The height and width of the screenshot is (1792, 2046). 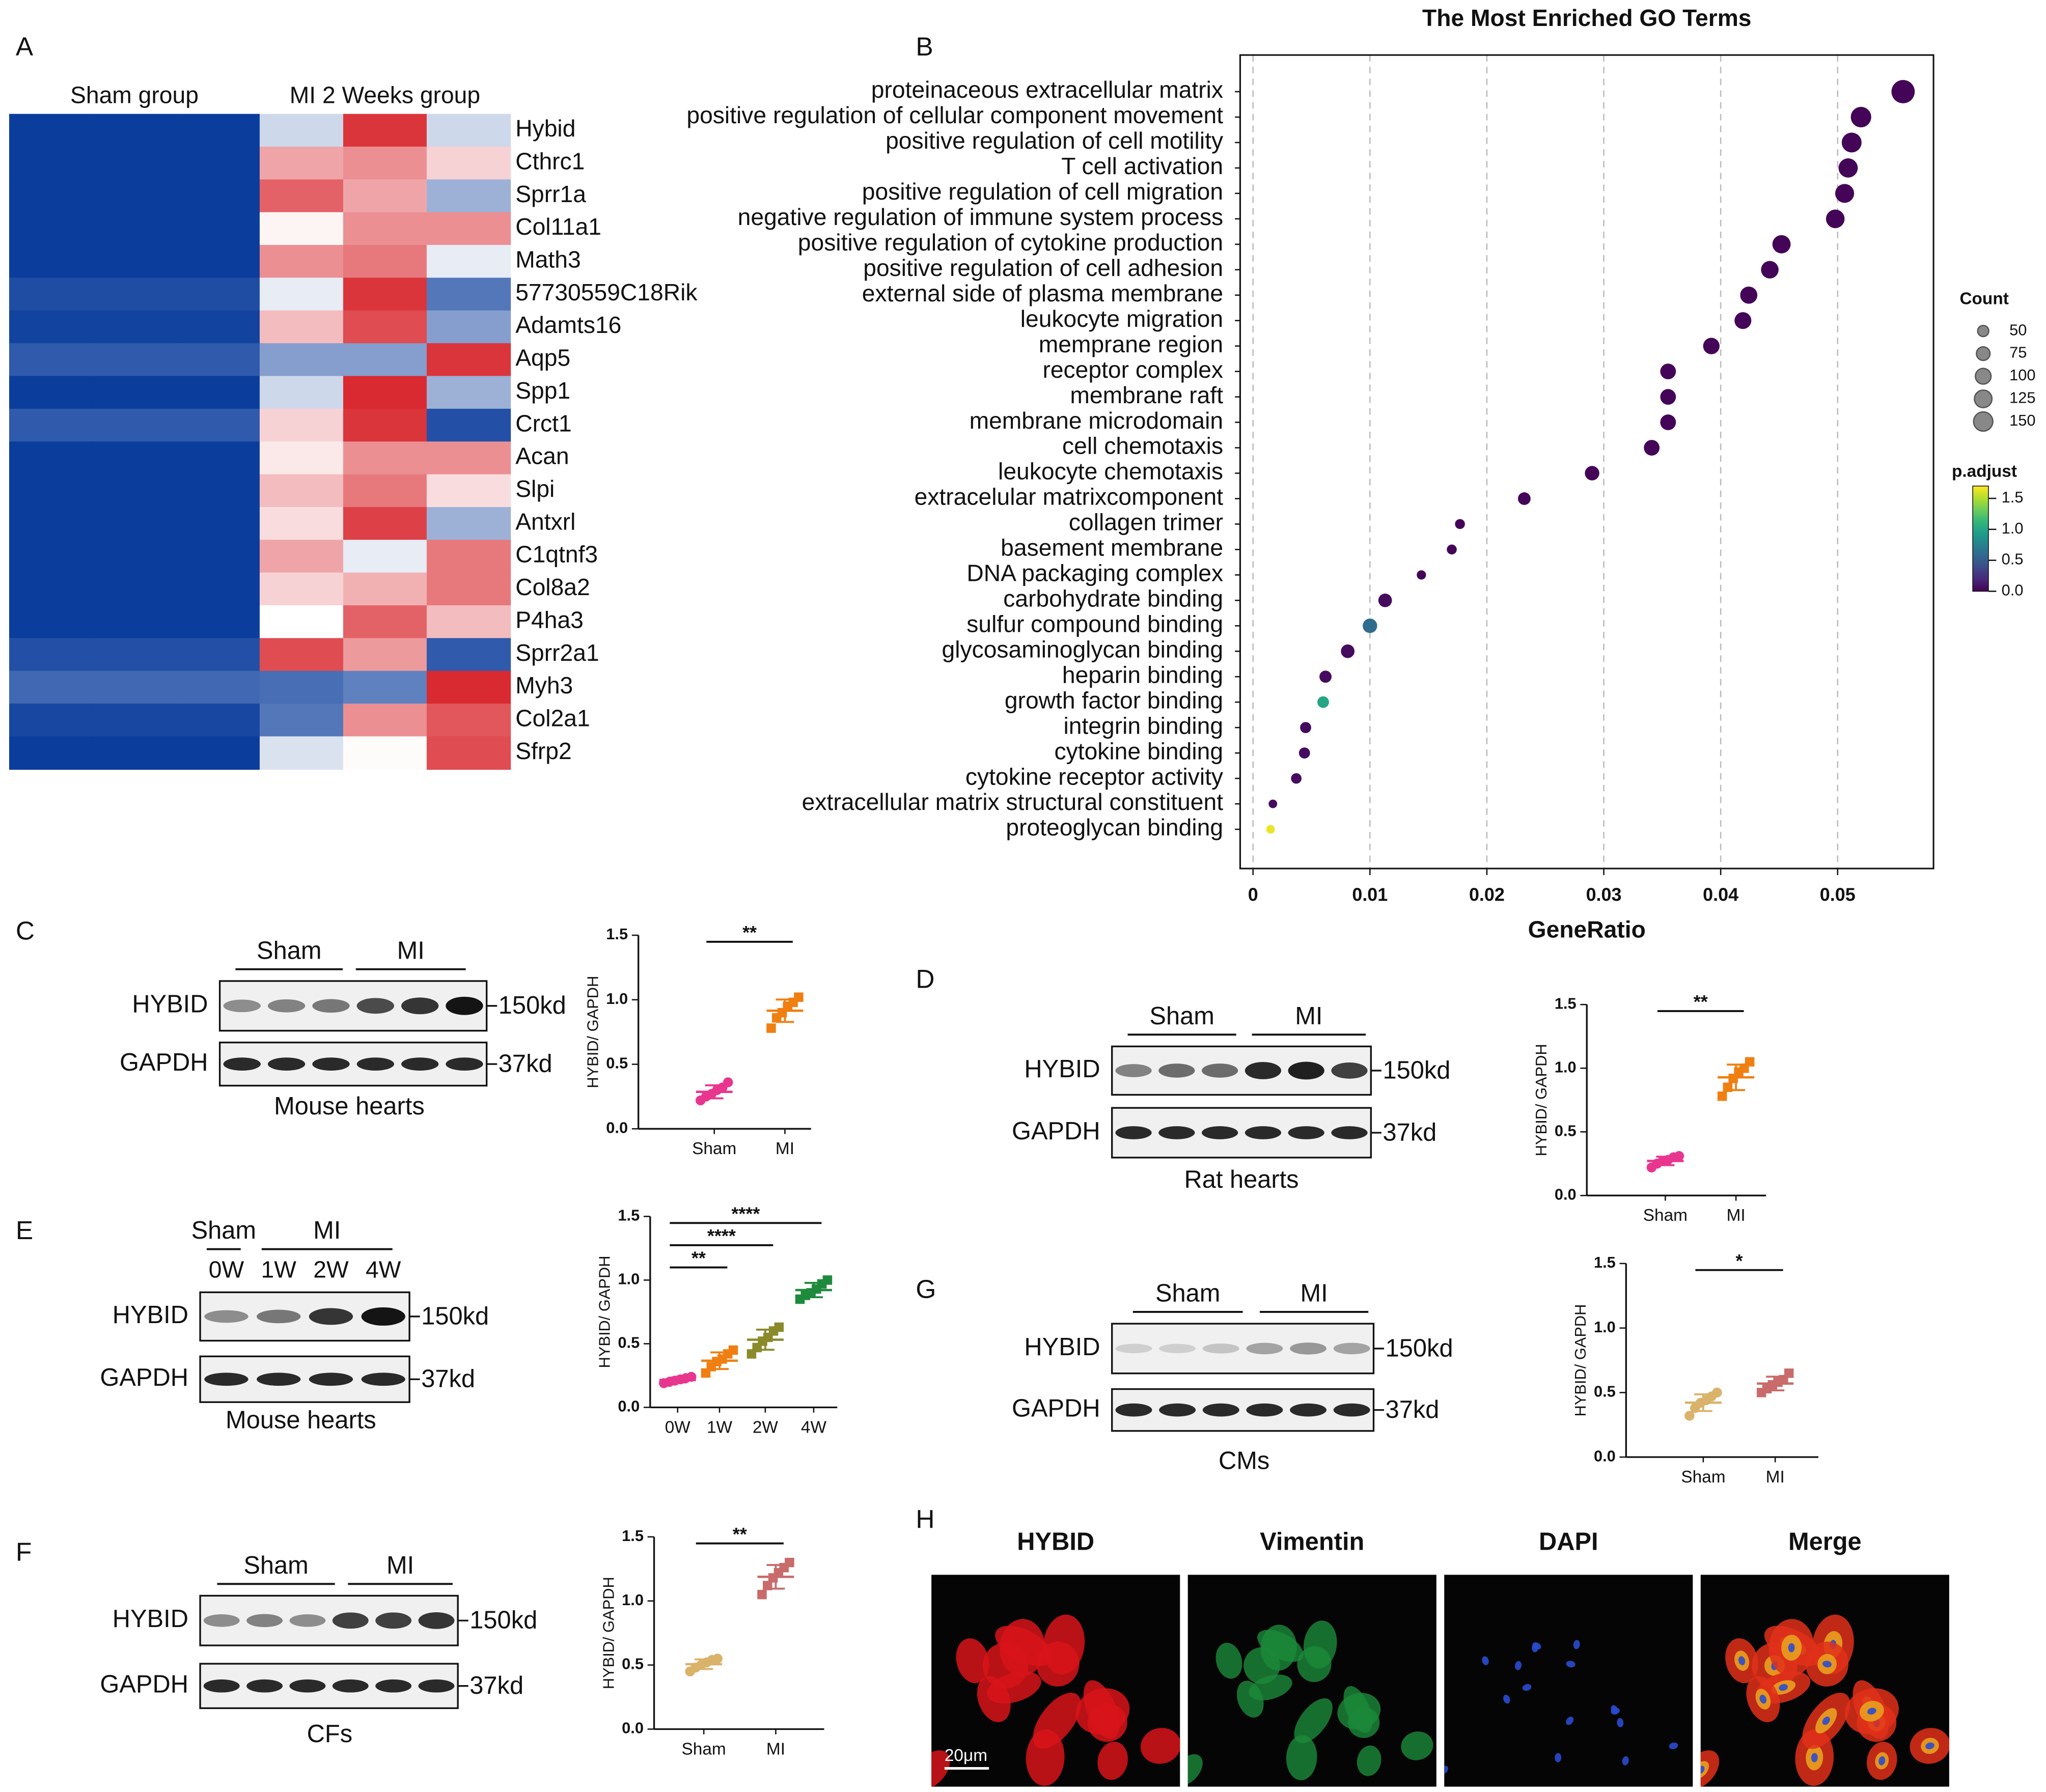 What do you see at coordinates (1131, 344) in the screenshot?
I see `category-label: memprane region` at bounding box center [1131, 344].